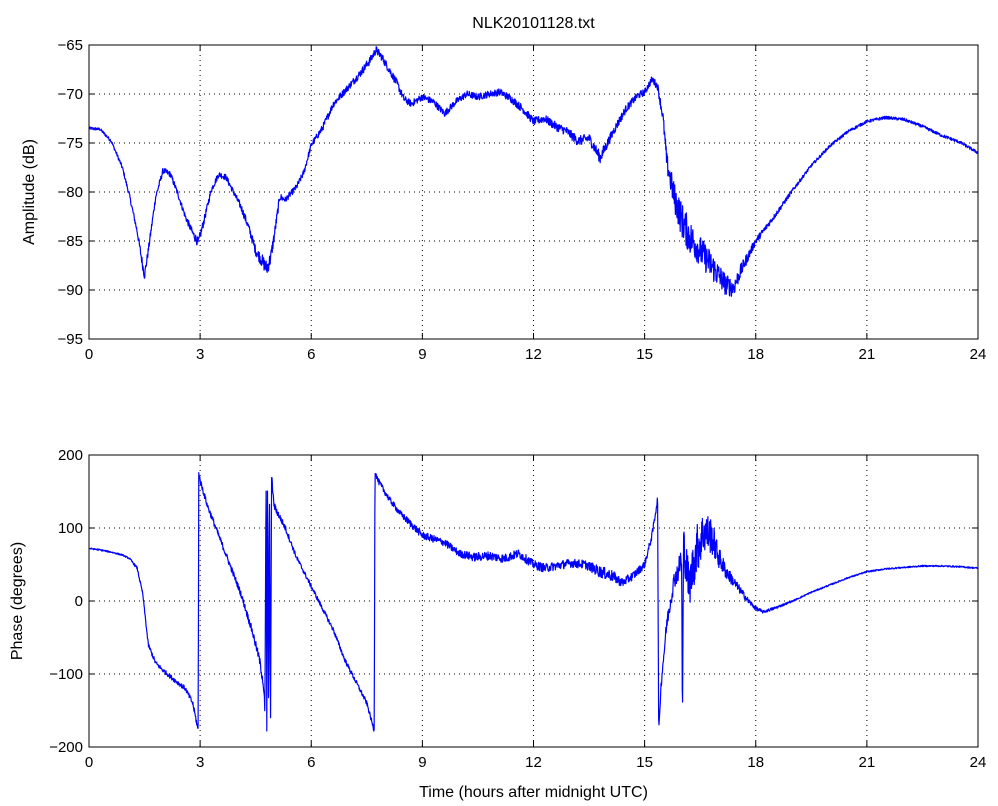  I want to click on y-tick-label: 0, so click(79, 601).